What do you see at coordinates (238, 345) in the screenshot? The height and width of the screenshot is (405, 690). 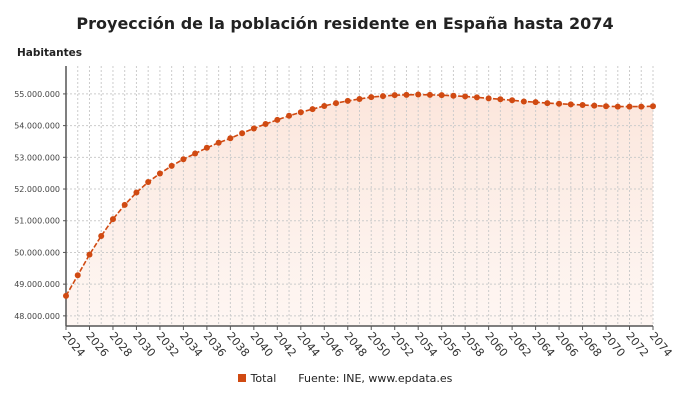 I see `x-tick-label: 2038` at bounding box center [238, 345].